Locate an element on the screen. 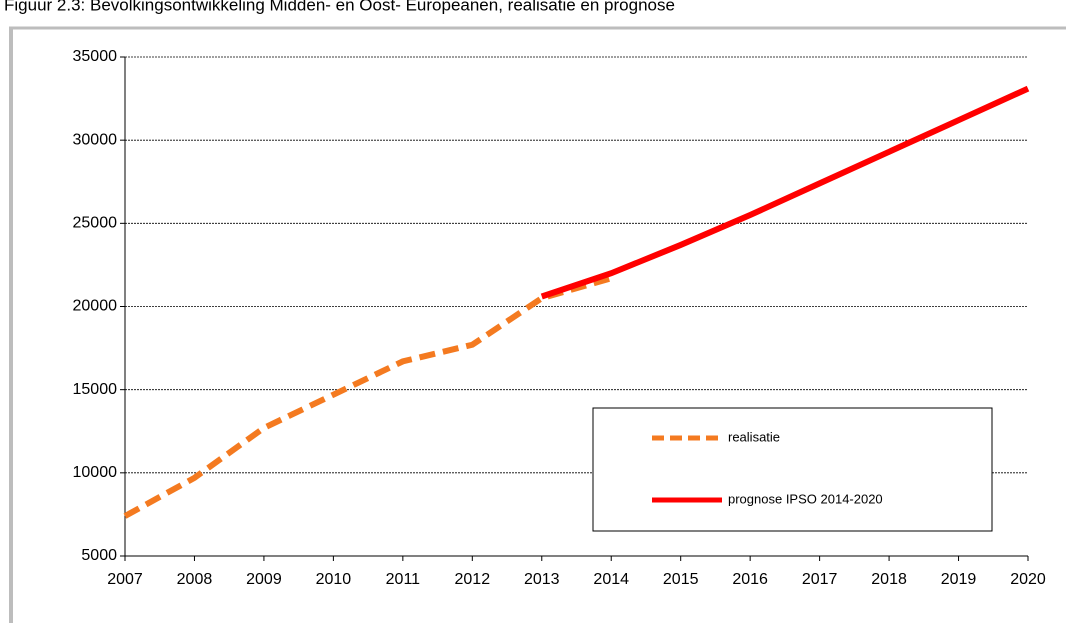 This screenshot has width=1066, height=623. y-tick-label: 20000 is located at coordinates (95, 306).